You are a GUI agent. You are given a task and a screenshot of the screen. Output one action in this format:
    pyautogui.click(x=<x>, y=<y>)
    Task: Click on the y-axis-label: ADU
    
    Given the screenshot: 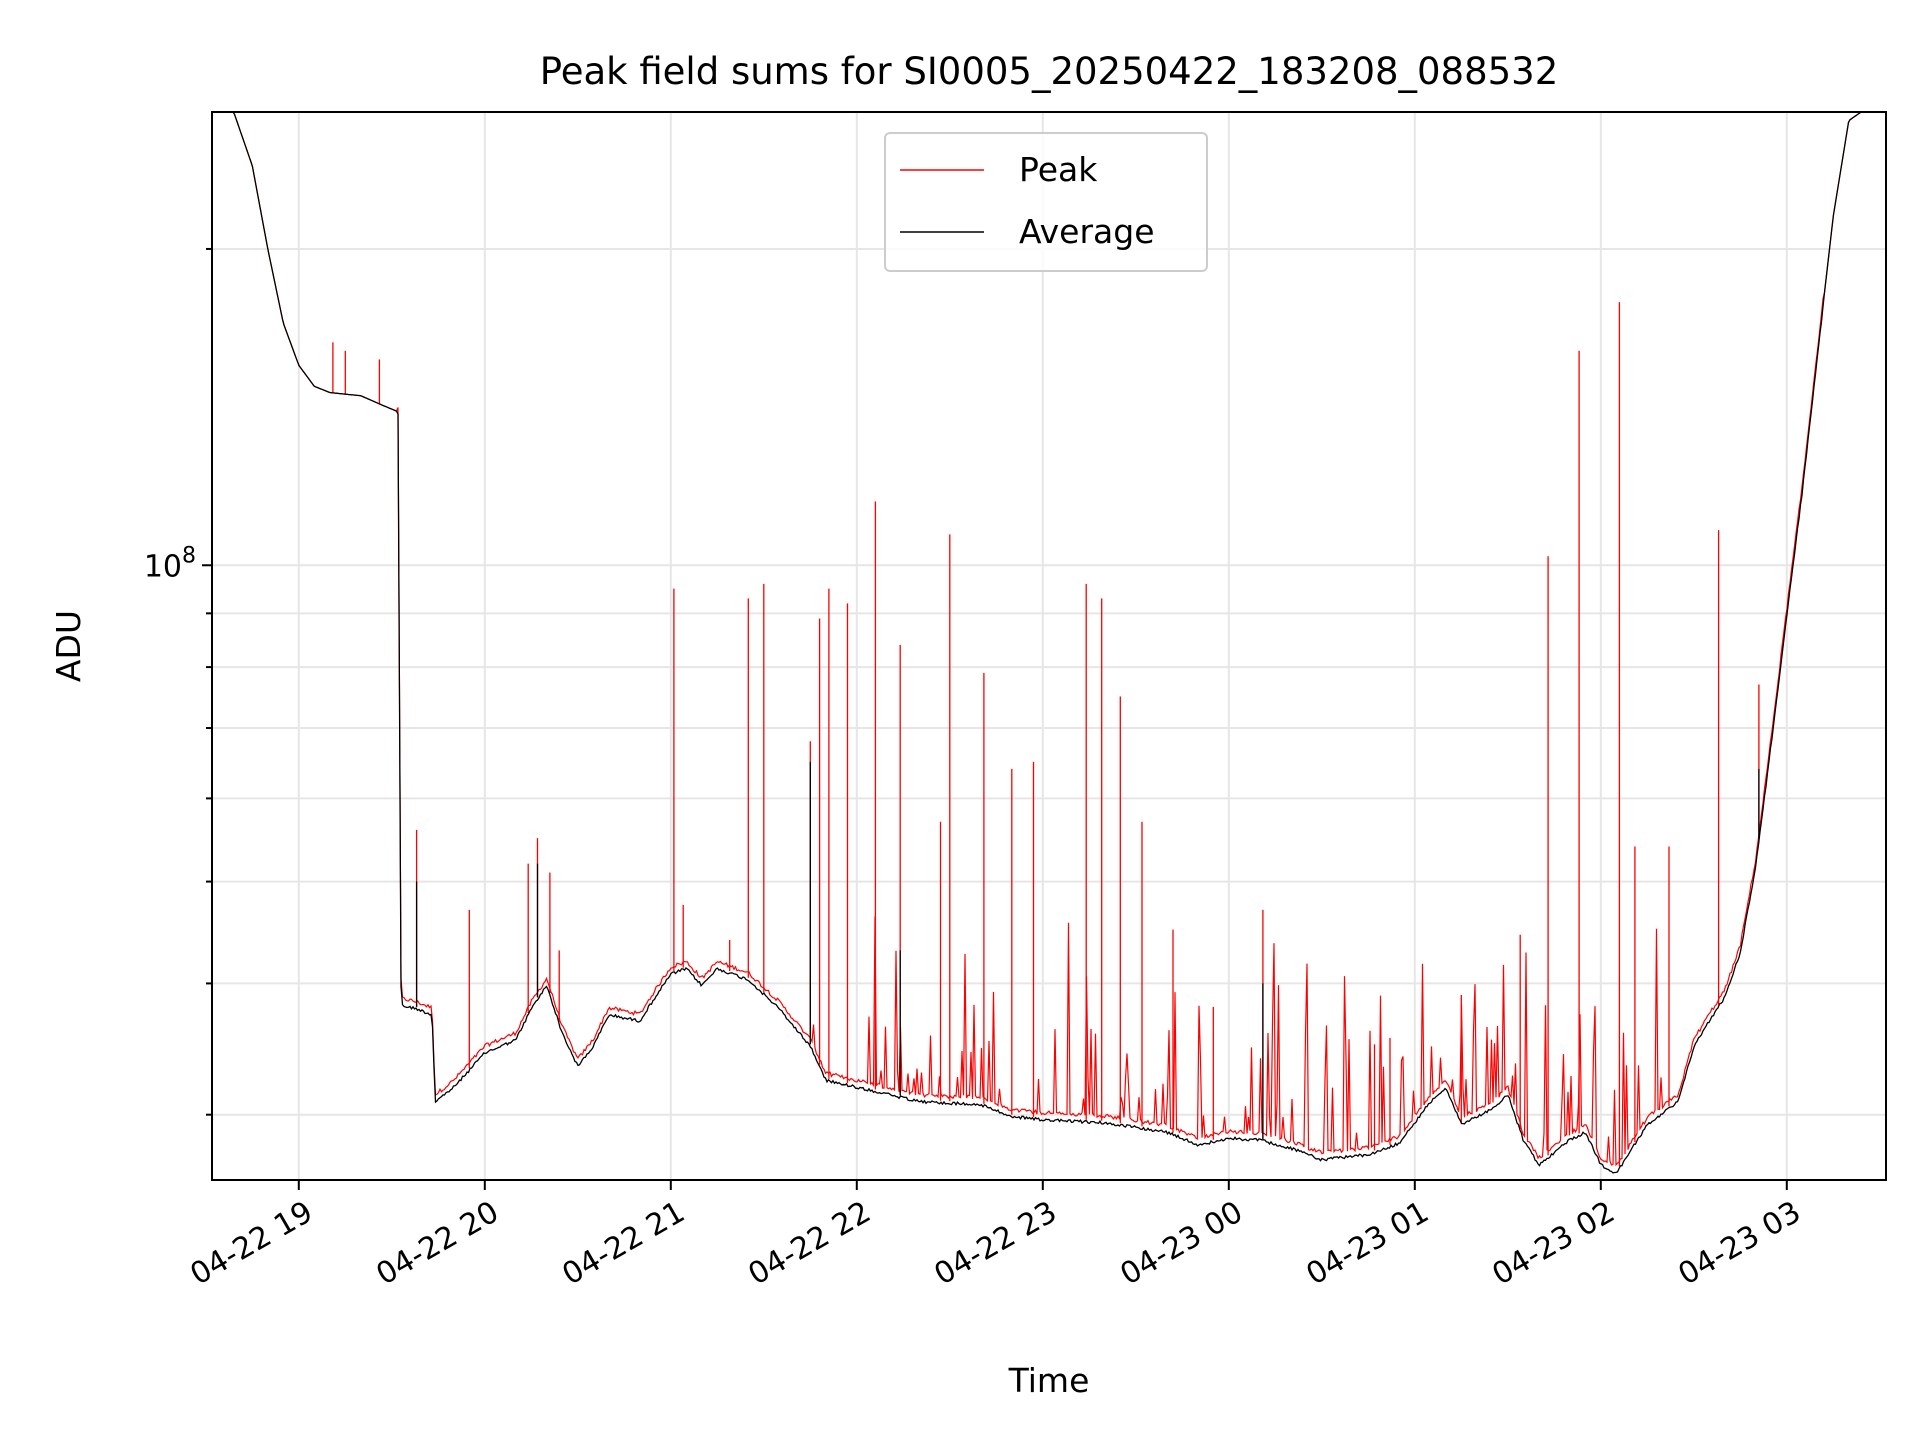 What is the action you would take?
    pyautogui.click(x=68, y=646)
    